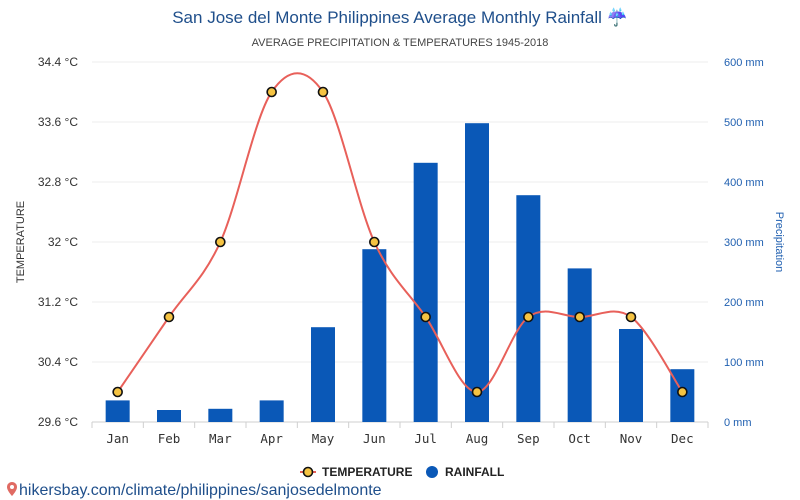 This screenshot has height=500, width=800. What do you see at coordinates (169, 438) in the screenshot?
I see `x-tick-label: Feb` at bounding box center [169, 438].